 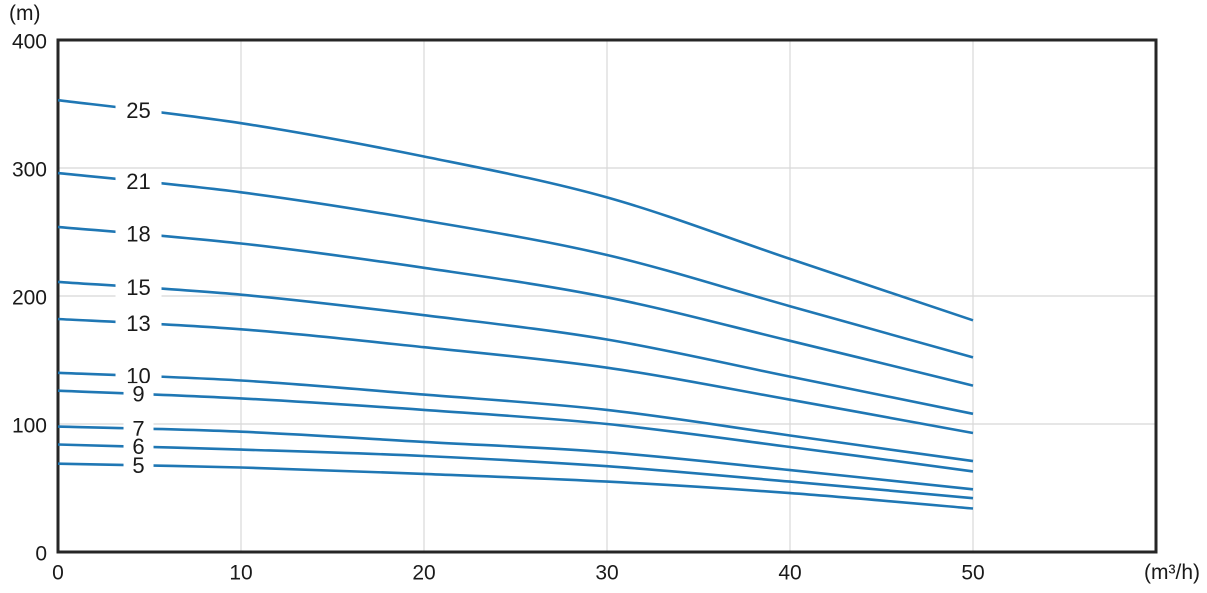 I want to click on x-tick-label-10: 10, so click(x=240, y=573).